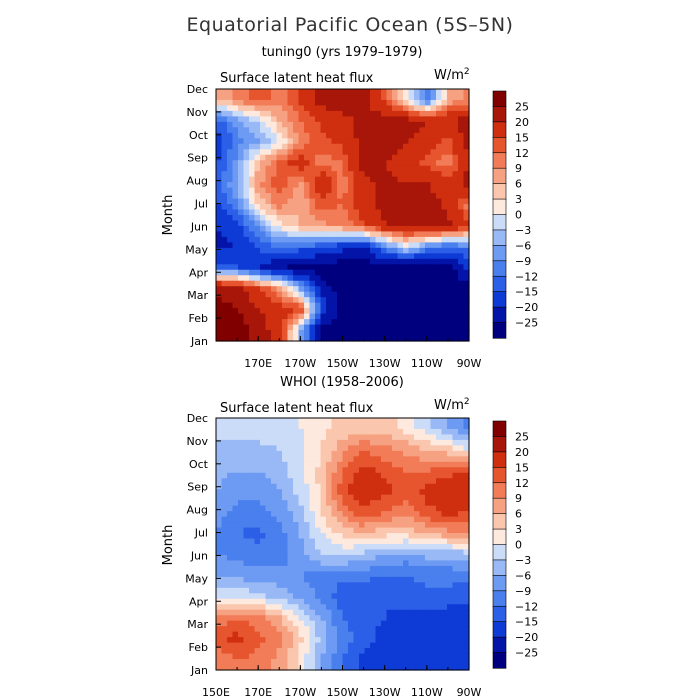  I want to click on x-tick-label: 170W, so click(300, 363).